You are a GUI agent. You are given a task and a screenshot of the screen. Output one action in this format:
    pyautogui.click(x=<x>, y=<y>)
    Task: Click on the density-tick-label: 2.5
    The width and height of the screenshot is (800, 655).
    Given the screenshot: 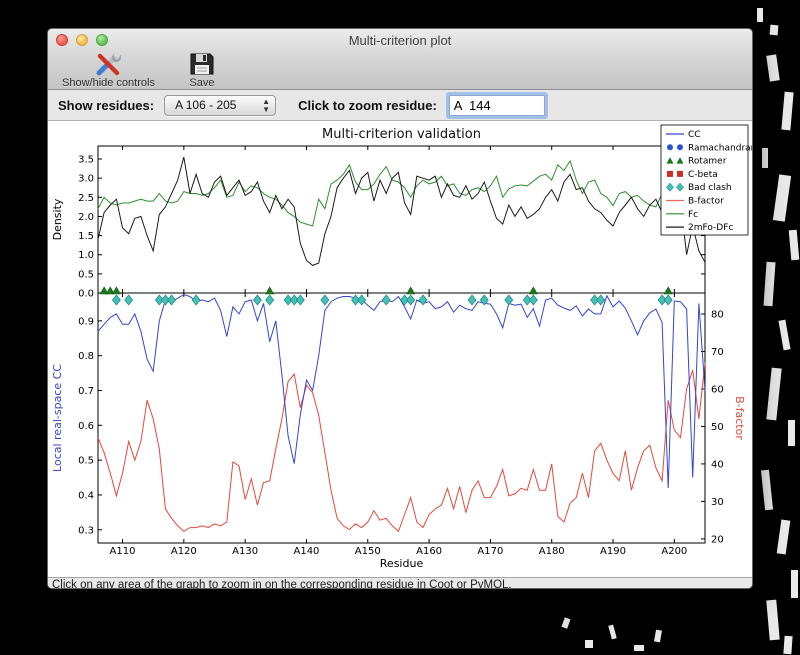 What is the action you would take?
    pyautogui.click(x=86, y=198)
    